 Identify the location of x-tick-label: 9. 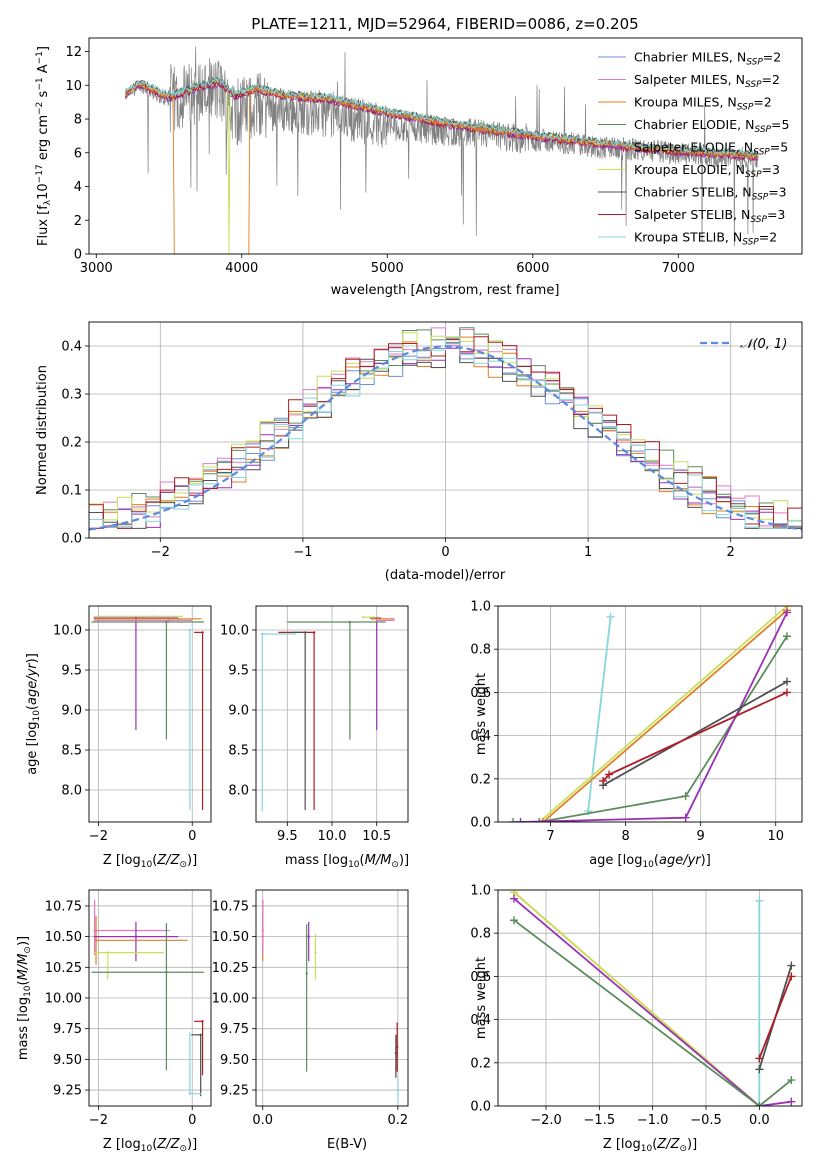
(701, 836).